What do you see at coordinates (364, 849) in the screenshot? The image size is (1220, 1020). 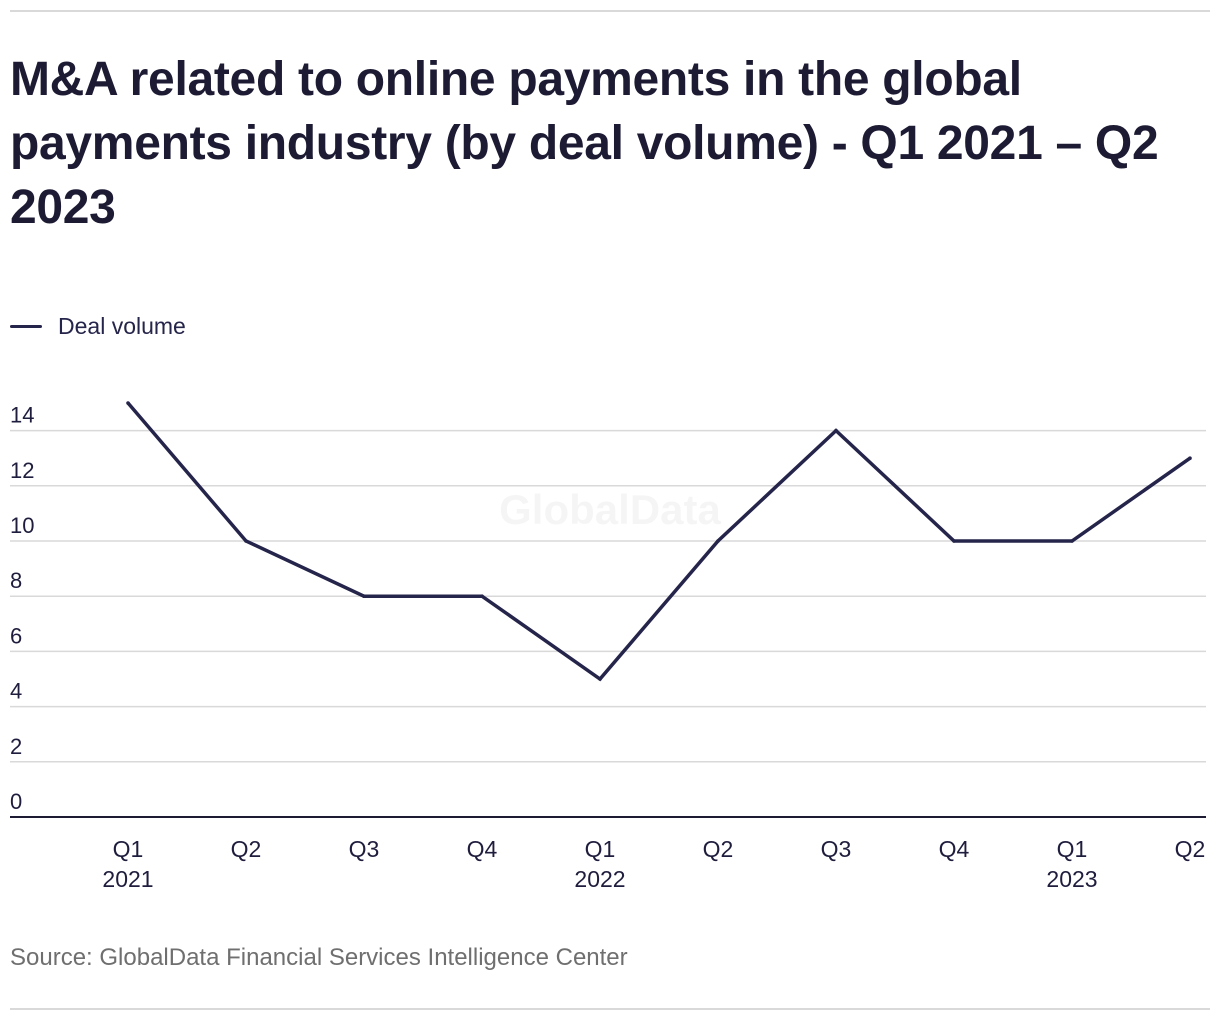 I see `x-tick-label-3: Q3` at bounding box center [364, 849].